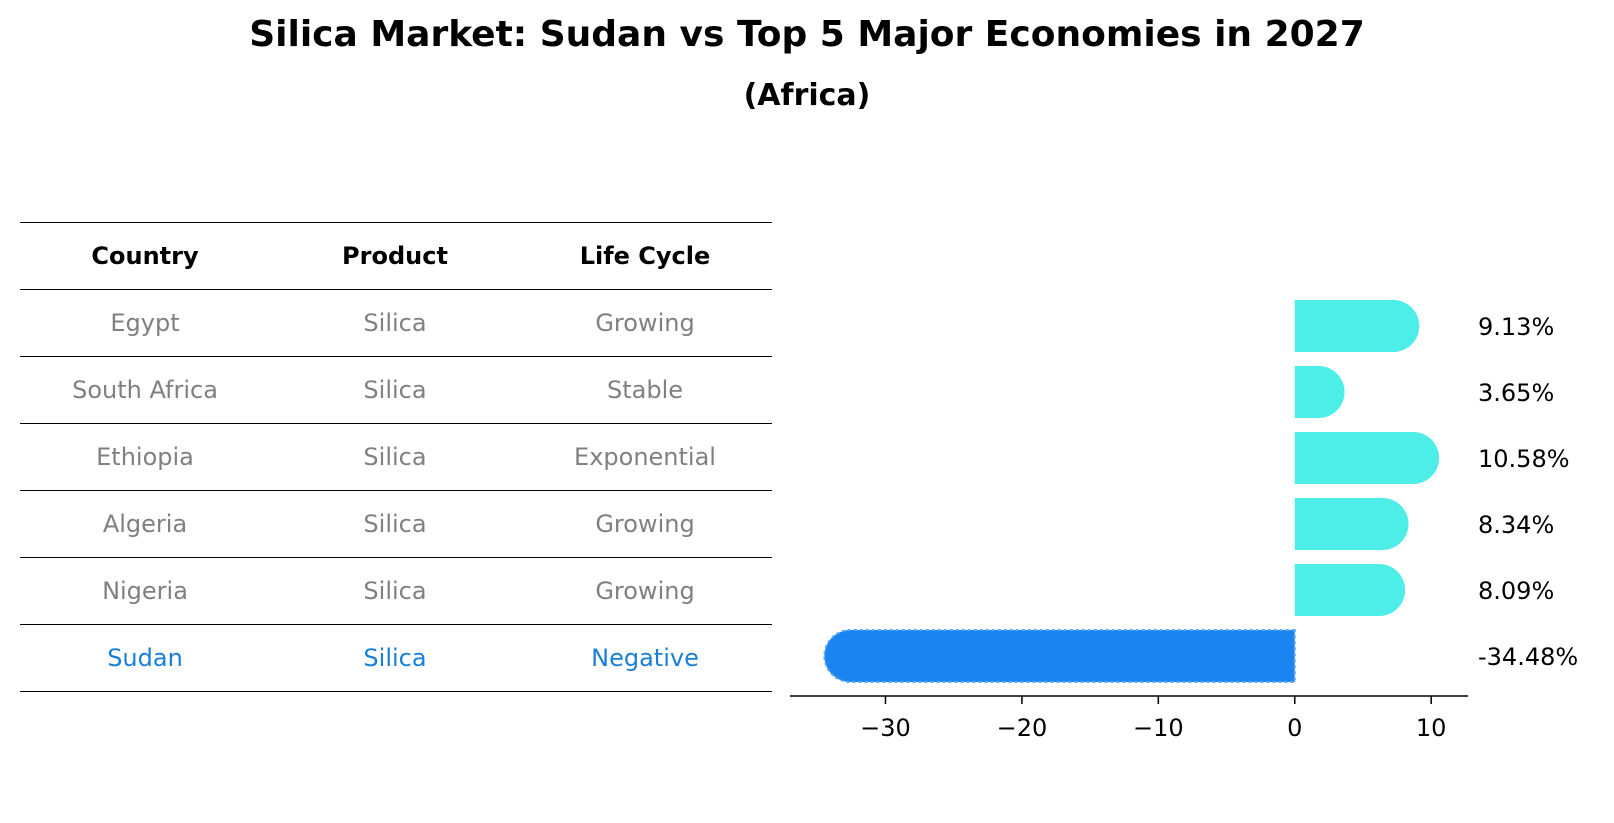 Image resolution: width=1614 pixels, height=823 pixels. What do you see at coordinates (1516, 525) in the screenshot?
I see `data-label: 8.34%` at bounding box center [1516, 525].